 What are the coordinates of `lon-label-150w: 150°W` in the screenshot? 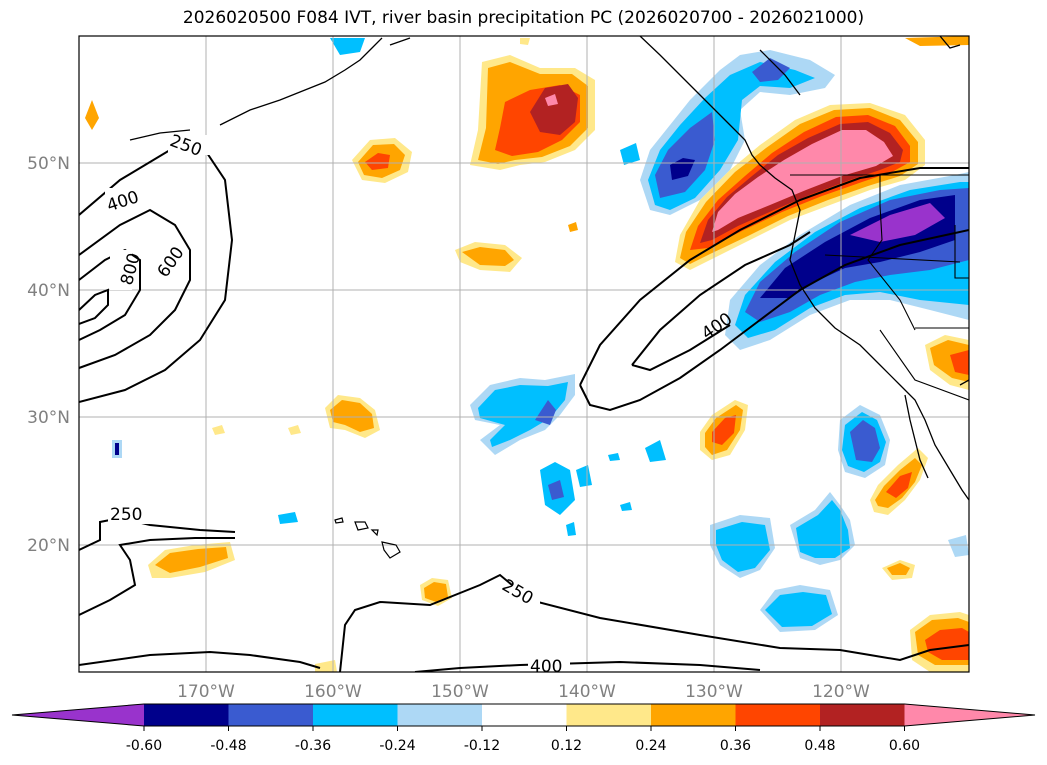 It's located at (460, 692).